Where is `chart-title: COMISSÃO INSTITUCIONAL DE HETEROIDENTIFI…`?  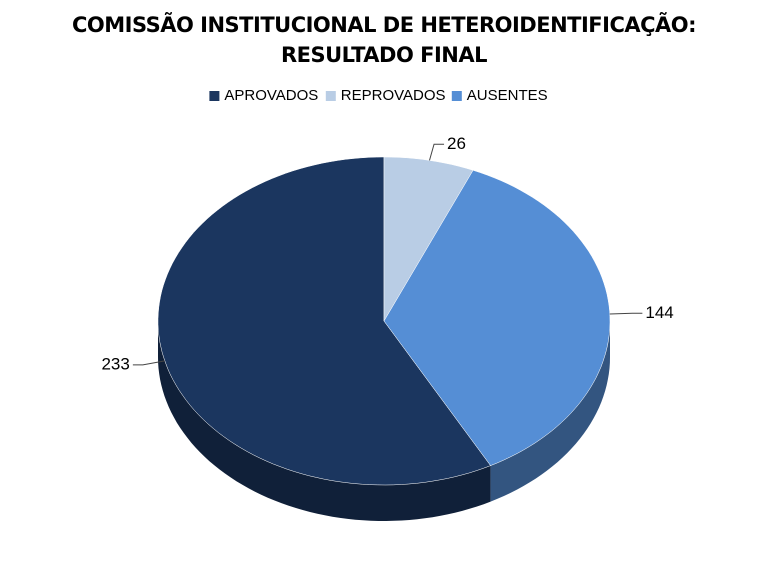 chart-title: COMISSÃO INSTITUCIONAL DE HETEROIDENTIFI… is located at coordinates (384, 24).